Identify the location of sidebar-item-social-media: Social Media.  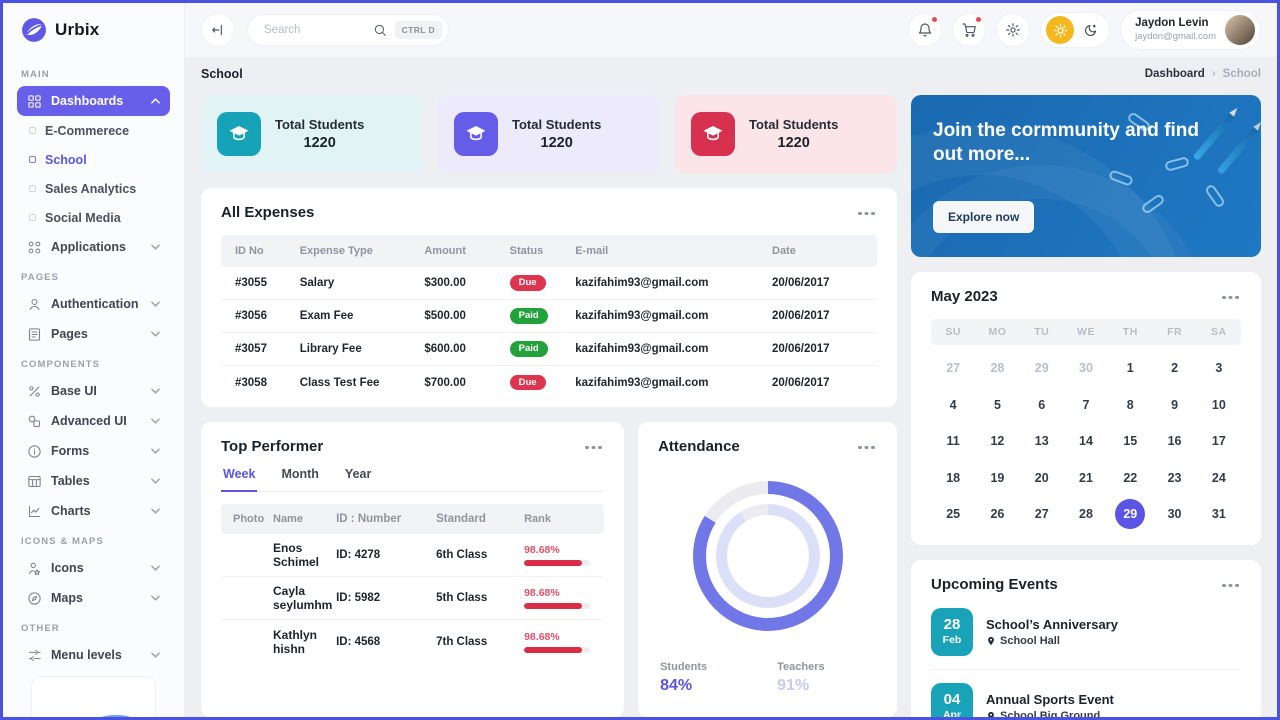
(93, 217).